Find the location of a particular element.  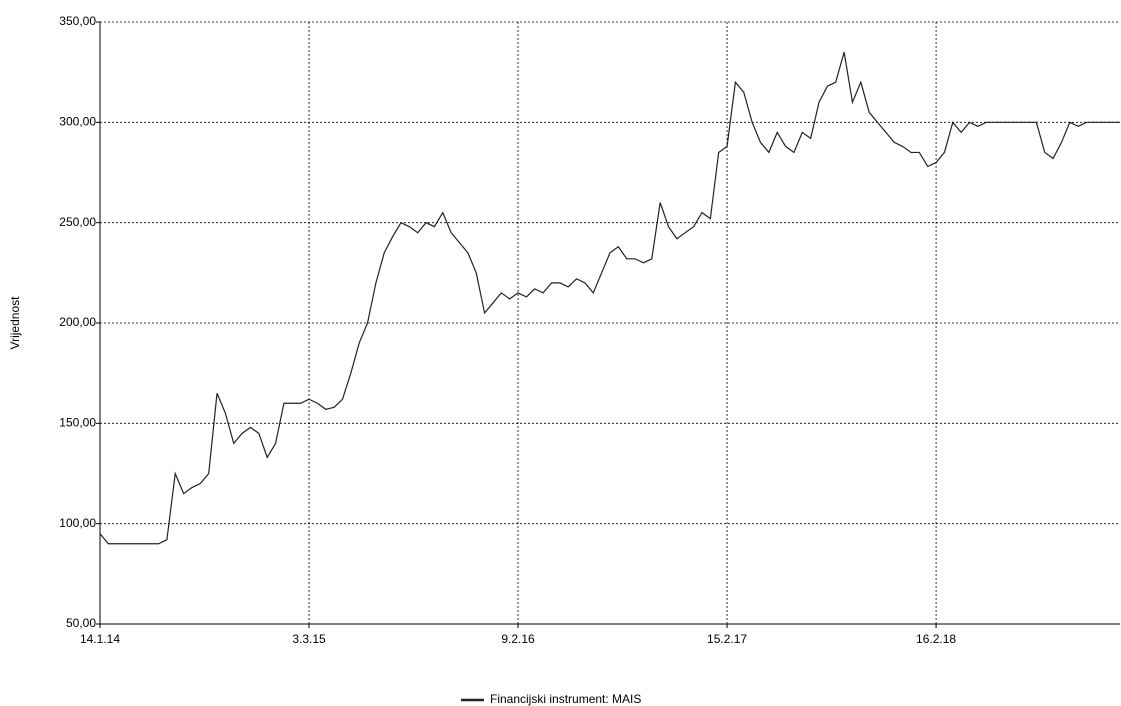

legend-label: Financijski instrument: MAIS is located at coordinates (565, 699).